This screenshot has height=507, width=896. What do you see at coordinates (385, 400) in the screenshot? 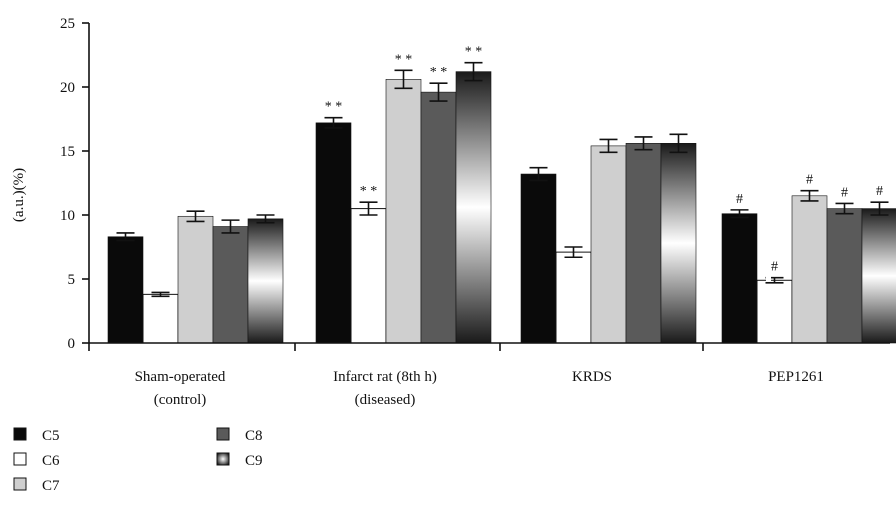
I see `x-category-sublabel: (diseased)` at bounding box center [385, 400].